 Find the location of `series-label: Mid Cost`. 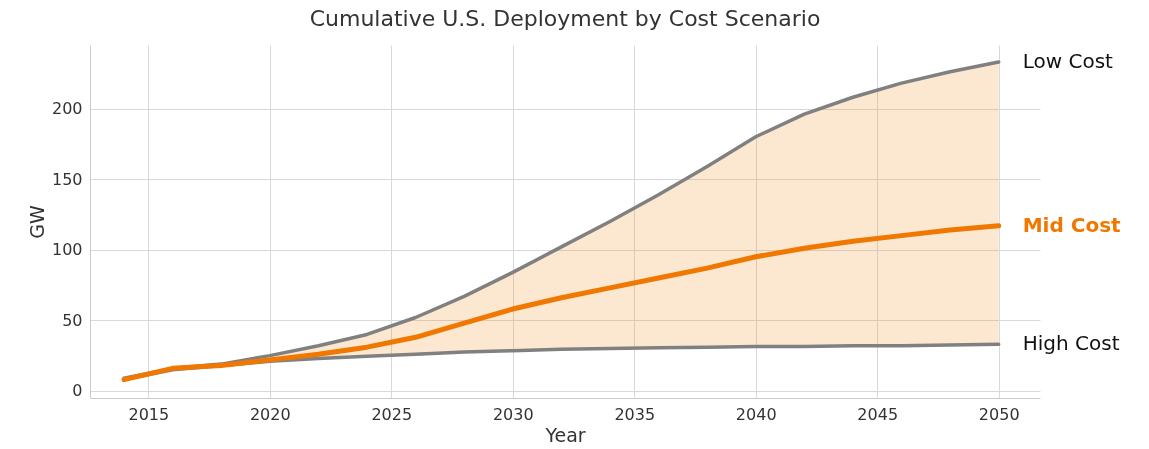

series-label: Mid Cost is located at coordinates (1072, 224).